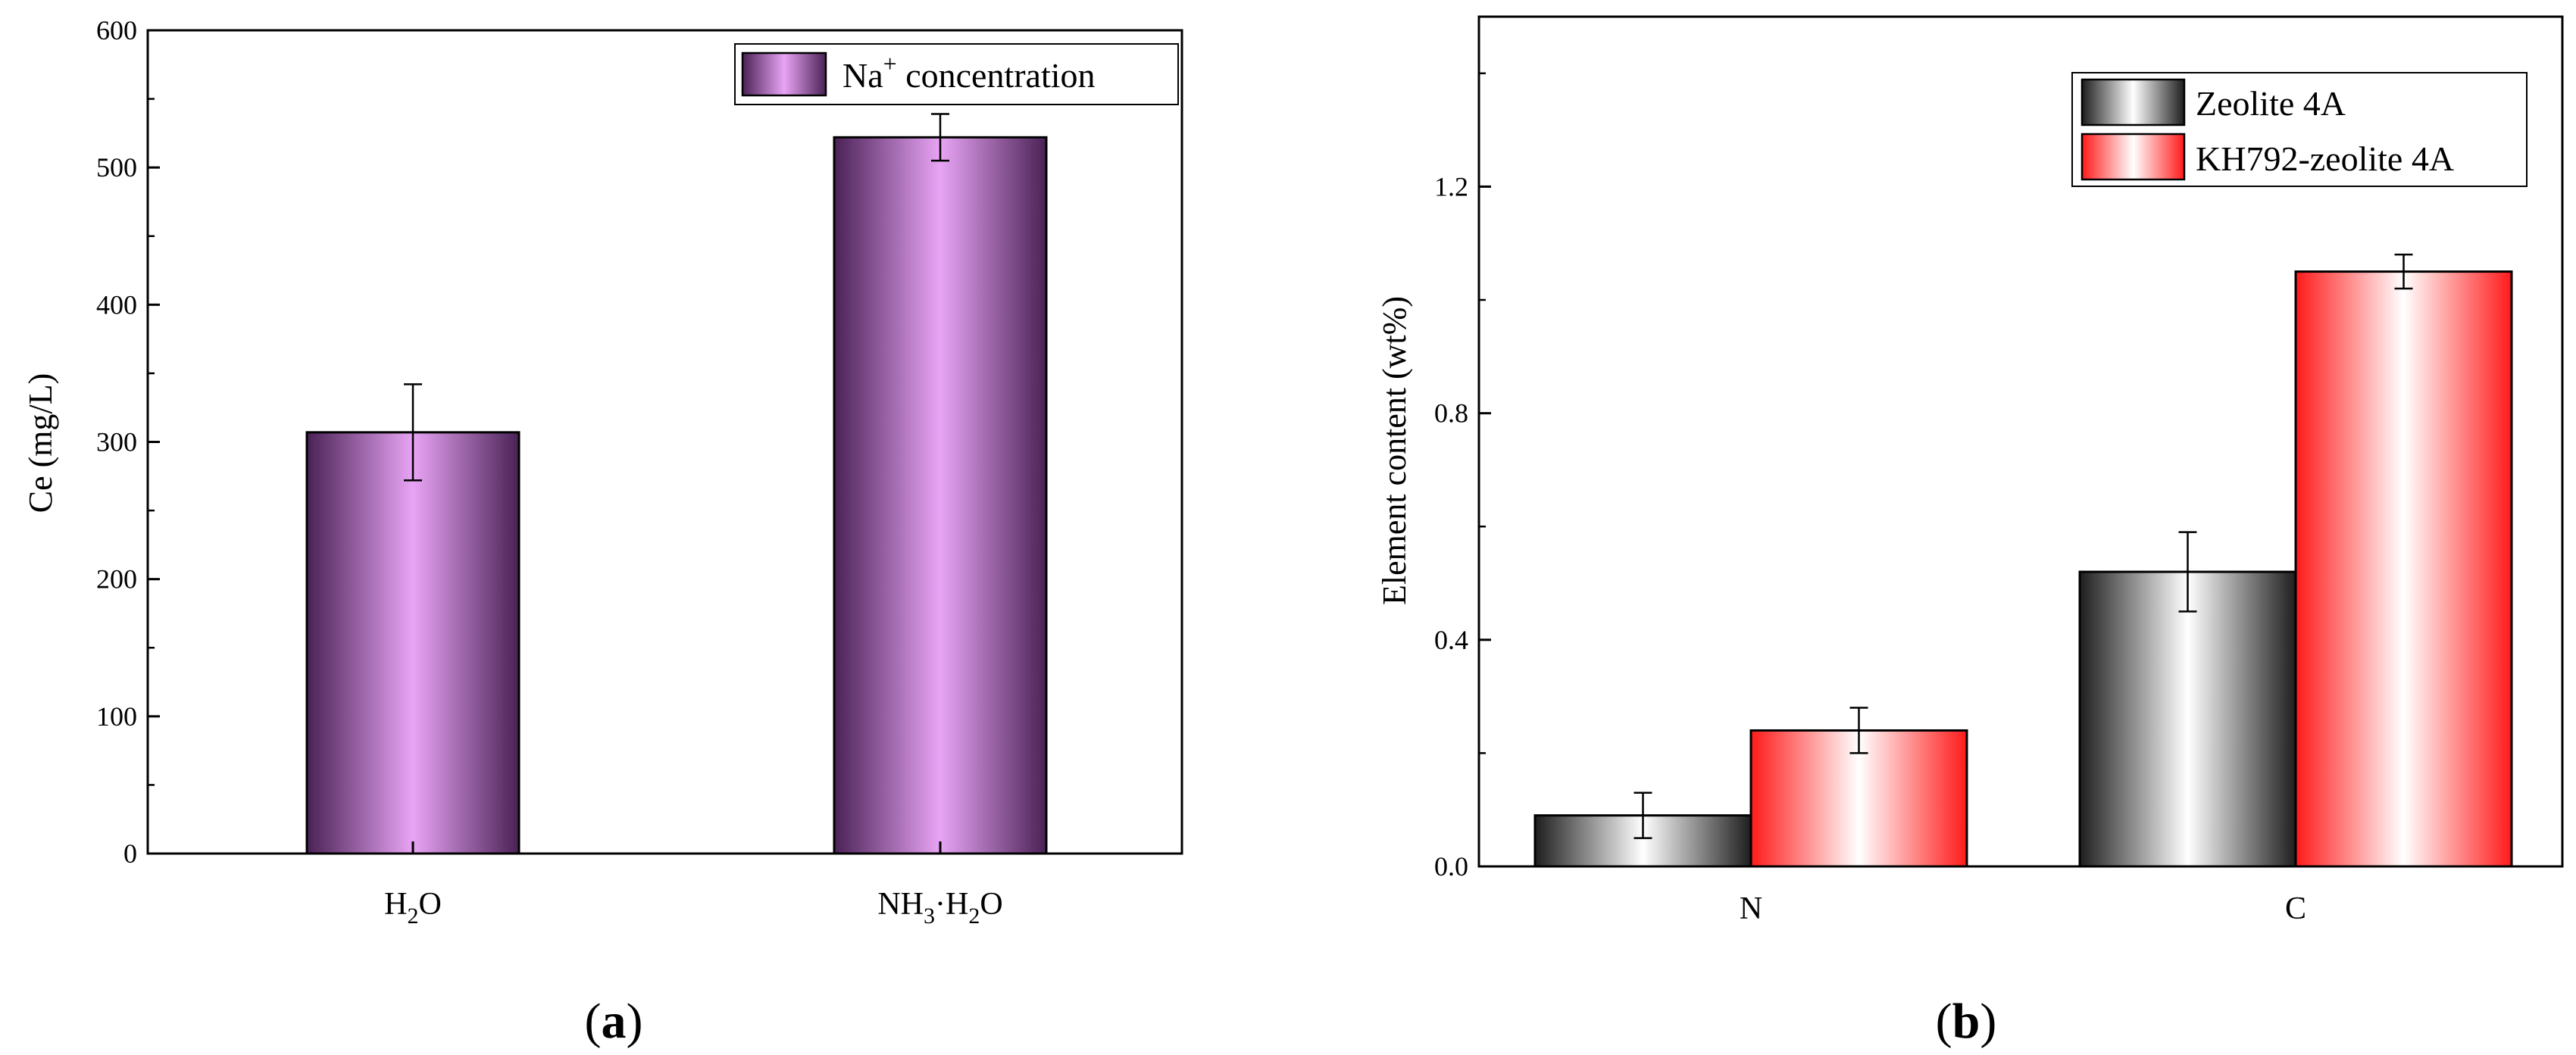  I want to click on chart-a-ytick-label: 300, so click(117, 442).